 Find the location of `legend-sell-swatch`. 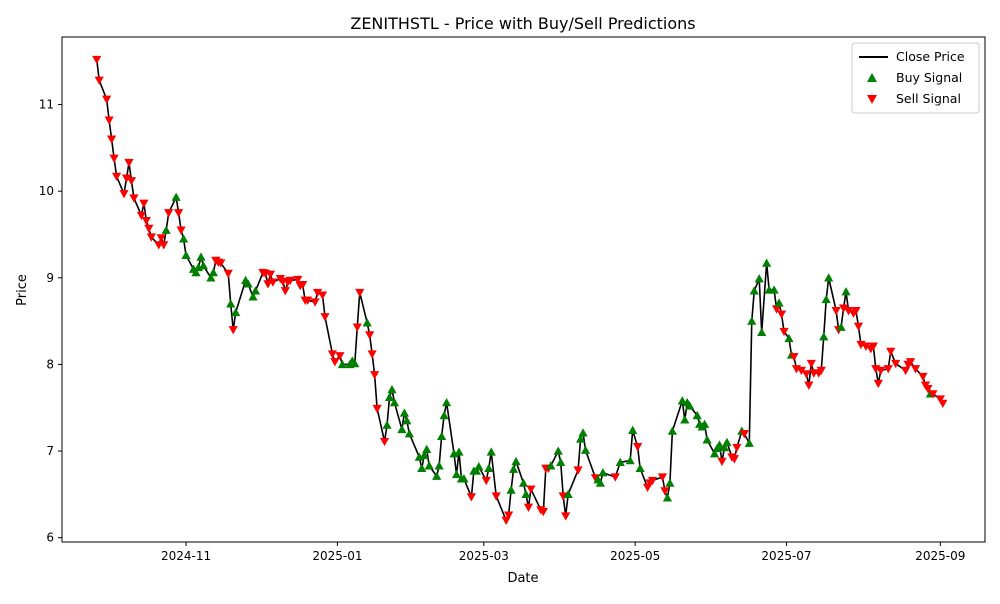

legend-sell-swatch is located at coordinates (872, 99).